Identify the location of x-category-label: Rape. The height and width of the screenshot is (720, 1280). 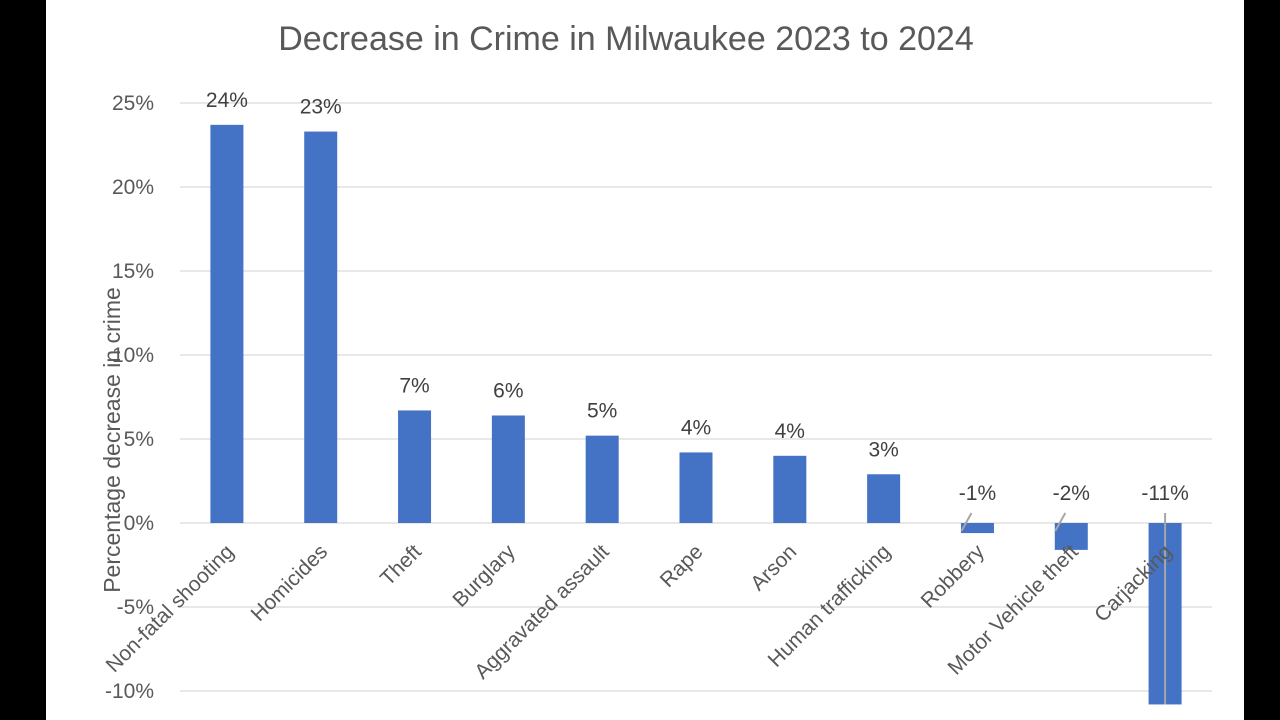
(682, 566).